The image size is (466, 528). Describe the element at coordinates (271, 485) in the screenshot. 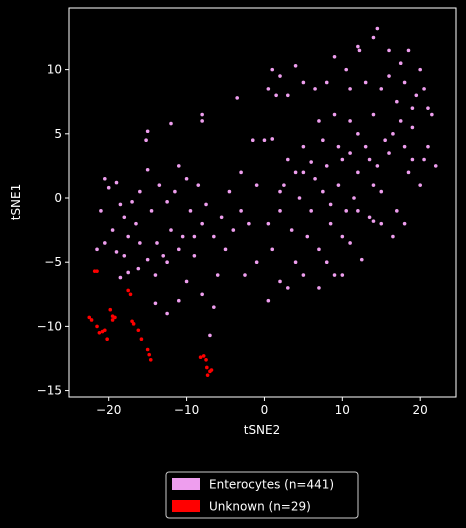

I see `legend-label: Enterocytes (n=441)` at that location.